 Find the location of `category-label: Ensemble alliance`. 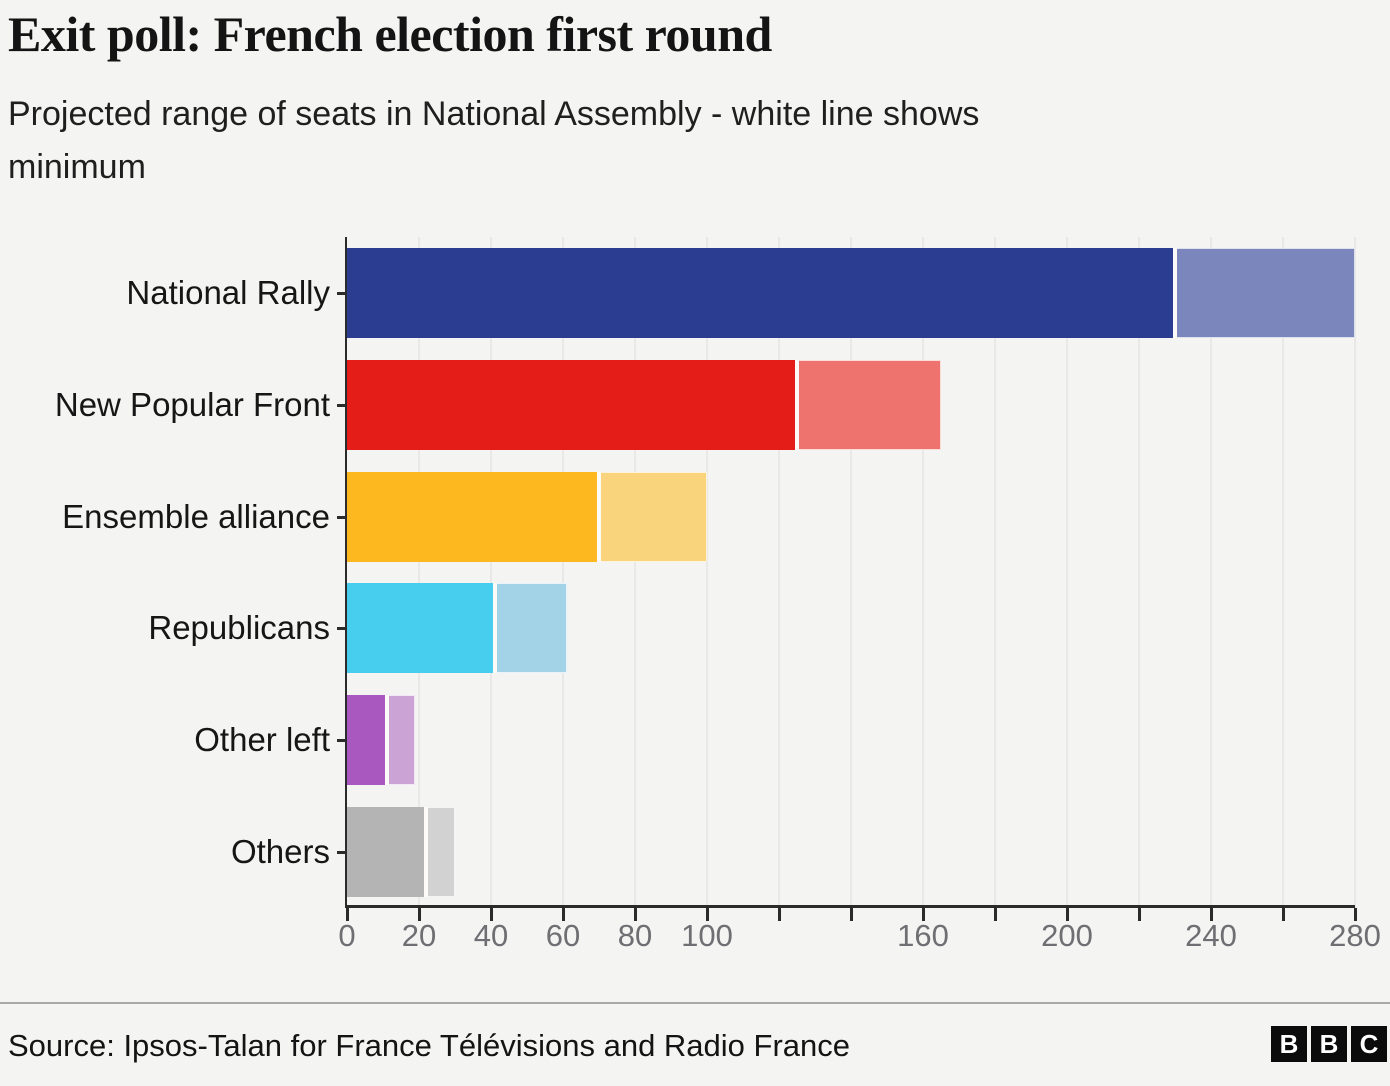

category-label: Ensemble alliance is located at coordinates (196, 516).